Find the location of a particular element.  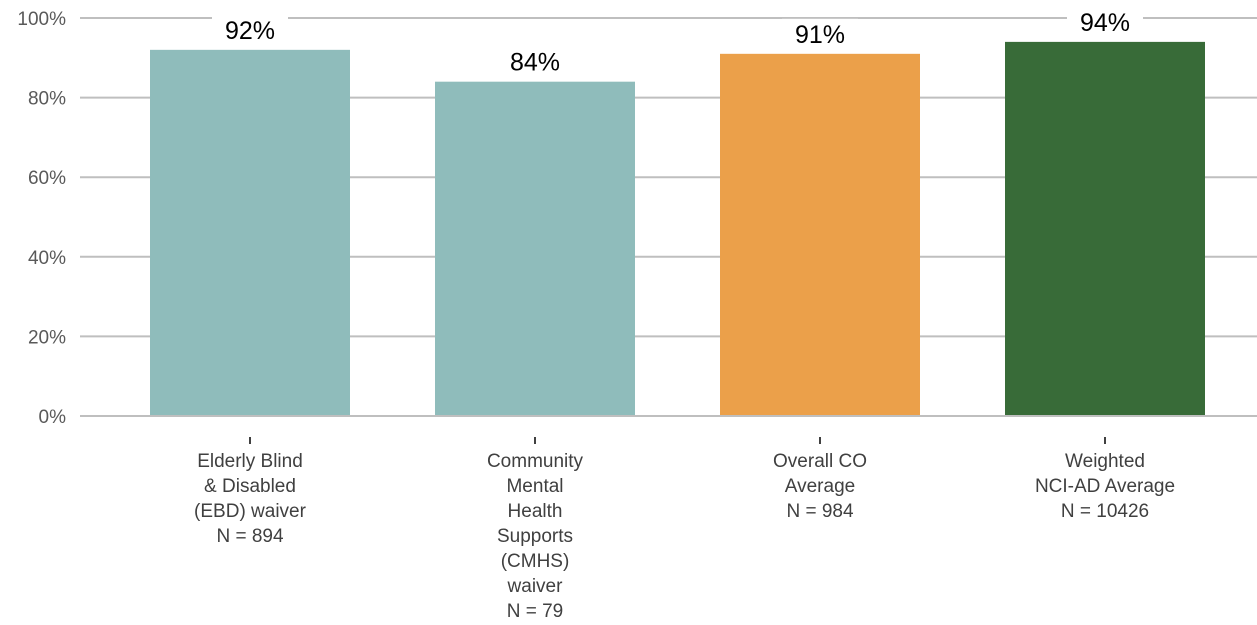

category-label-line: Average is located at coordinates (820, 486).